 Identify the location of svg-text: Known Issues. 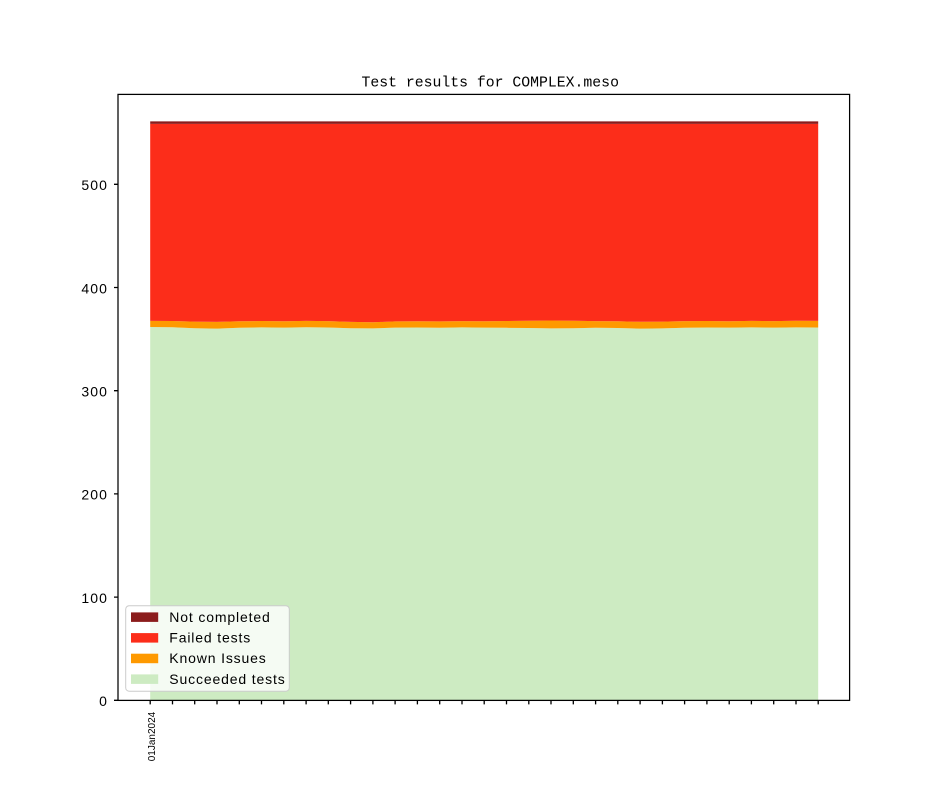
(217, 658).